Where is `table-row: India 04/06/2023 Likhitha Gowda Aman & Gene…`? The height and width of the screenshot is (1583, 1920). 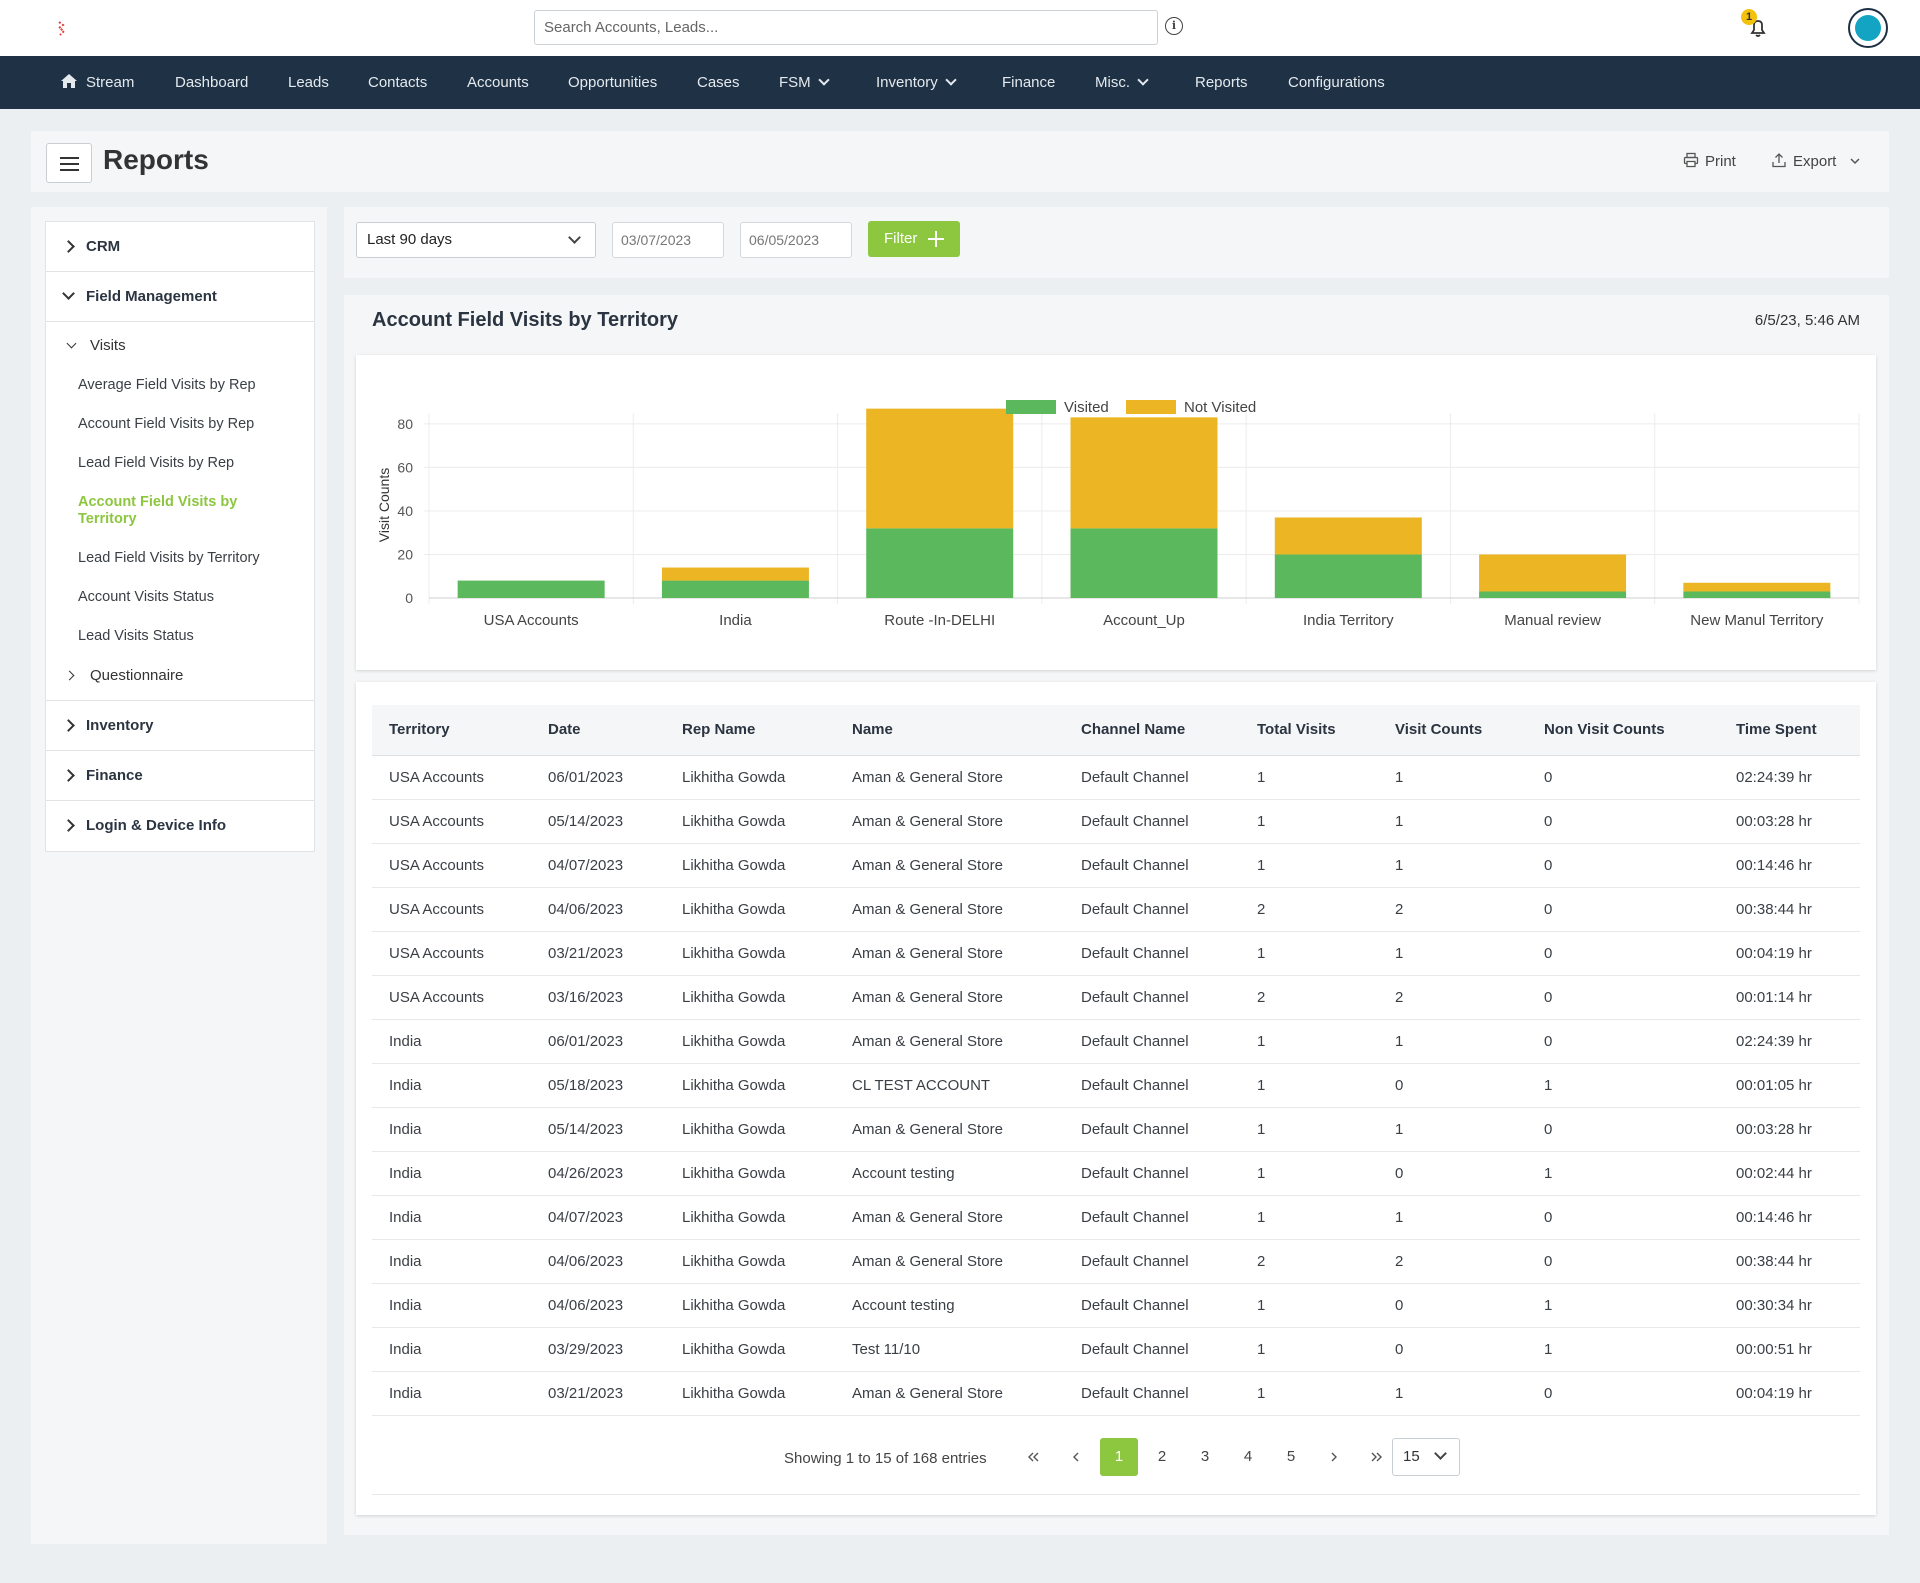
table-row: India 04/06/2023 Likhitha Gowda Aman & Gene… is located at coordinates (1116, 1261).